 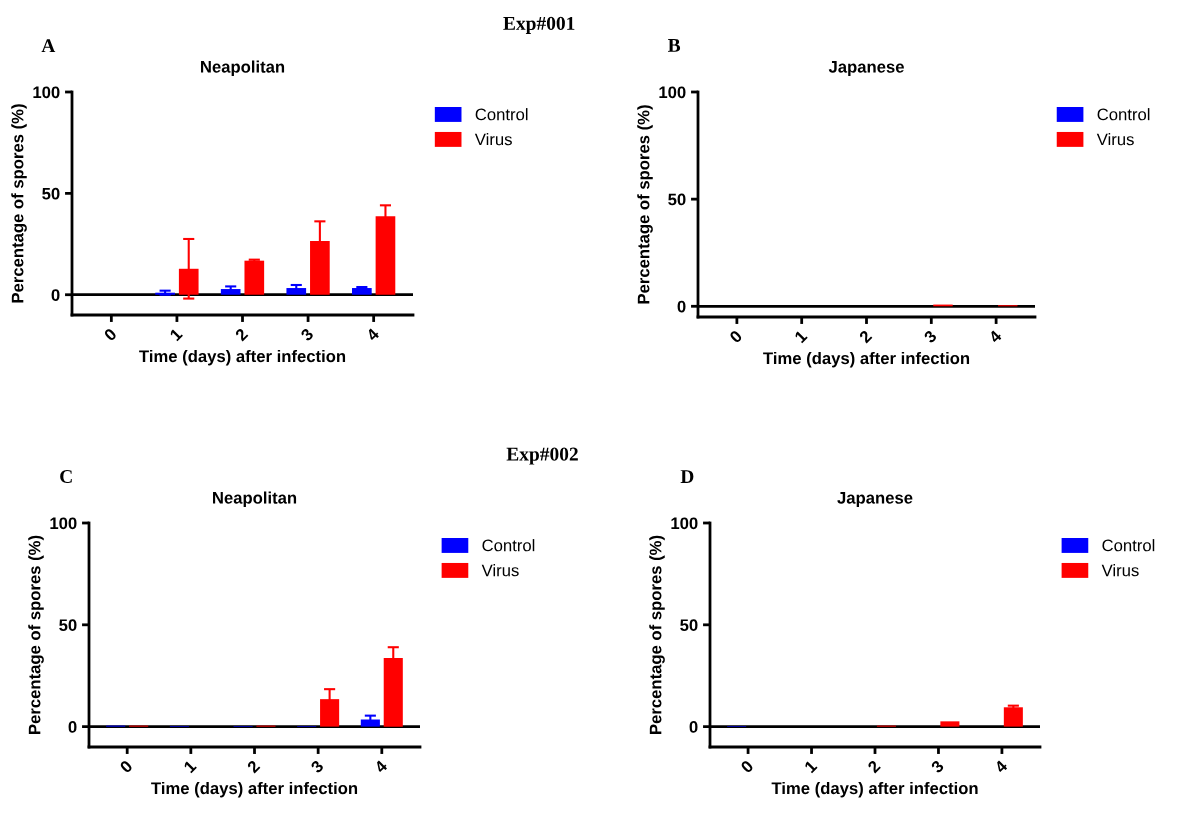 What do you see at coordinates (674, 45) in the screenshot?
I see `text: B` at bounding box center [674, 45].